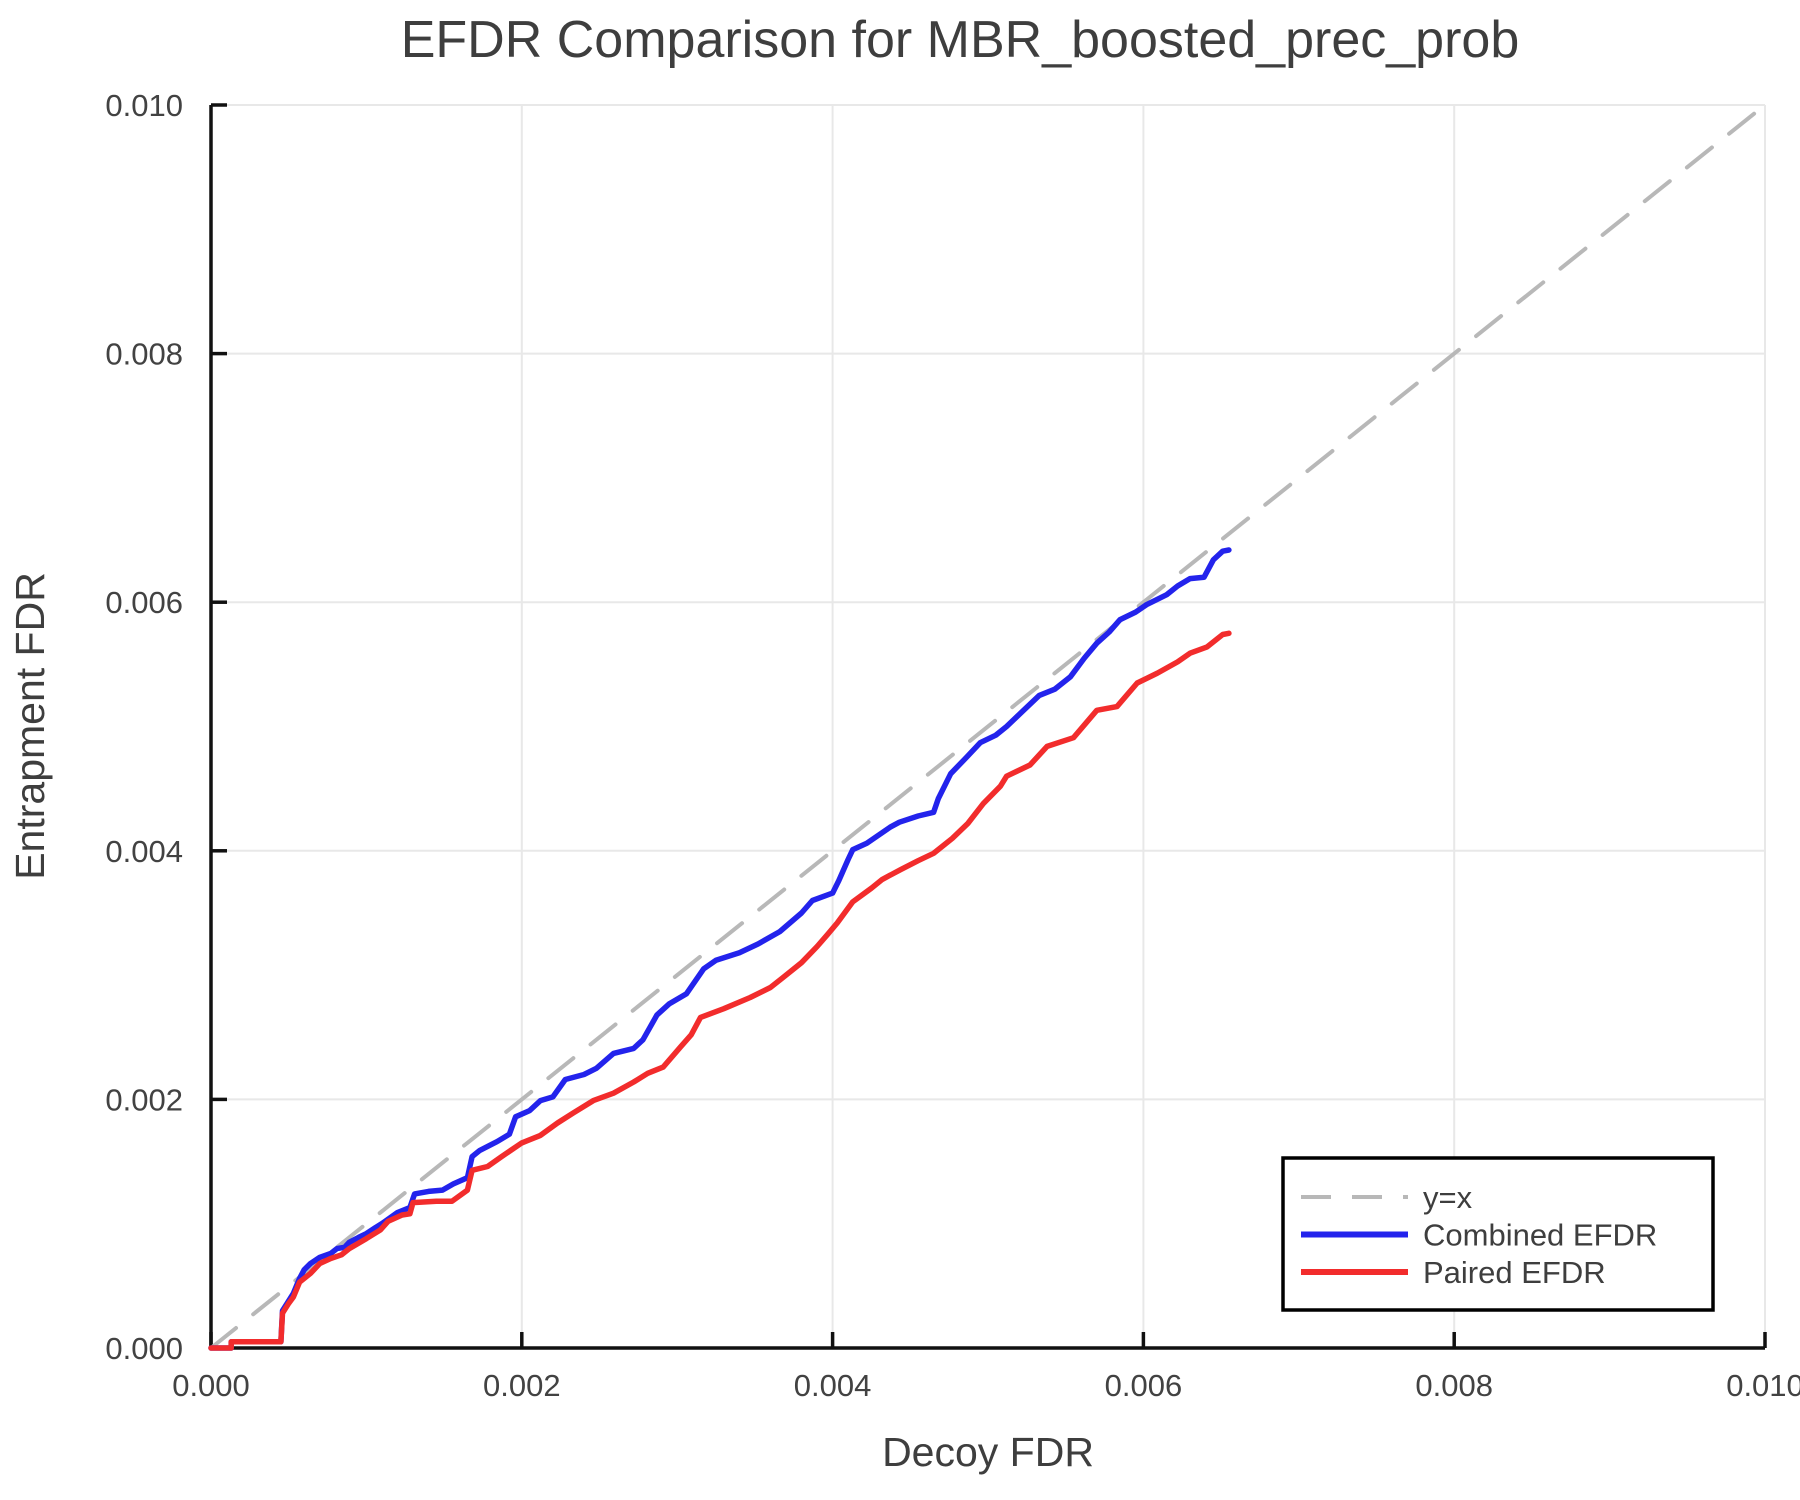 The image size is (1800, 1500). I want to click on y-tick-label: 0.000, so click(144, 1348).